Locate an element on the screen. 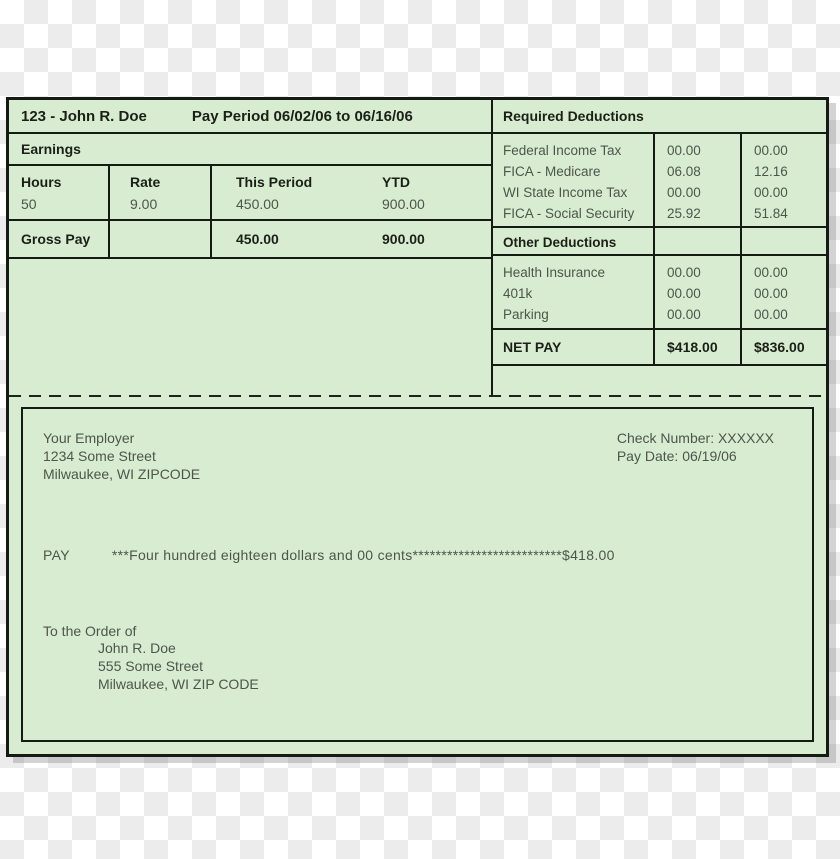 This screenshot has width=840, height=859. net-pay-row: NET PAY $418.00 $836.00 is located at coordinates (659, 348).